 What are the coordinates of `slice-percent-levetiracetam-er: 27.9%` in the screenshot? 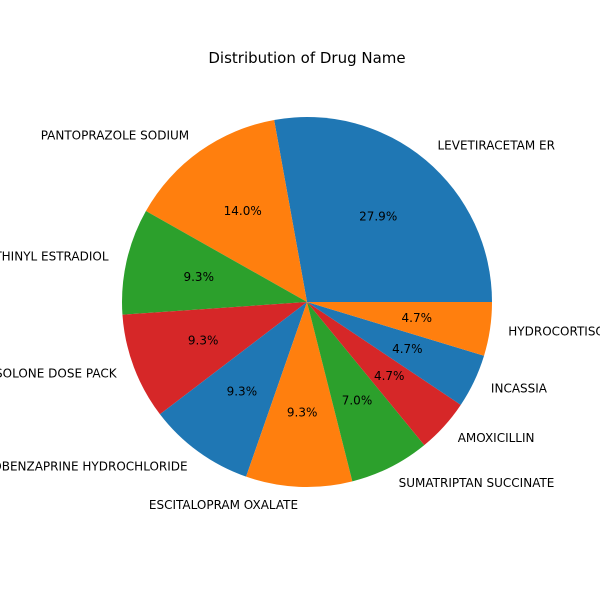 It's located at (378, 216).